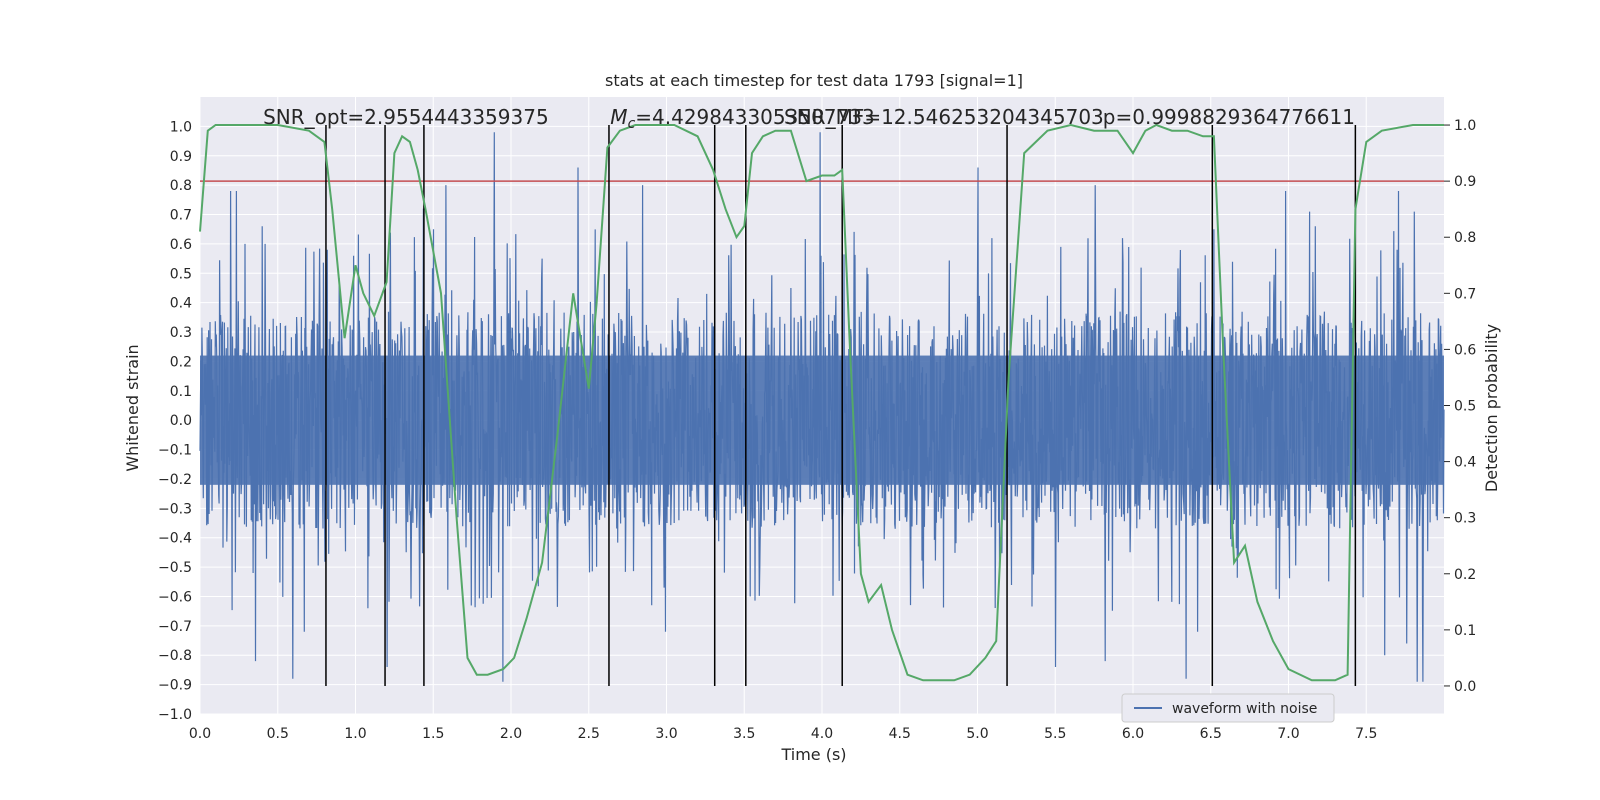 The image size is (1600, 800). Describe the element at coordinates (900, 734) in the screenshot. I see `x-tick-label: 4.5` at that location.